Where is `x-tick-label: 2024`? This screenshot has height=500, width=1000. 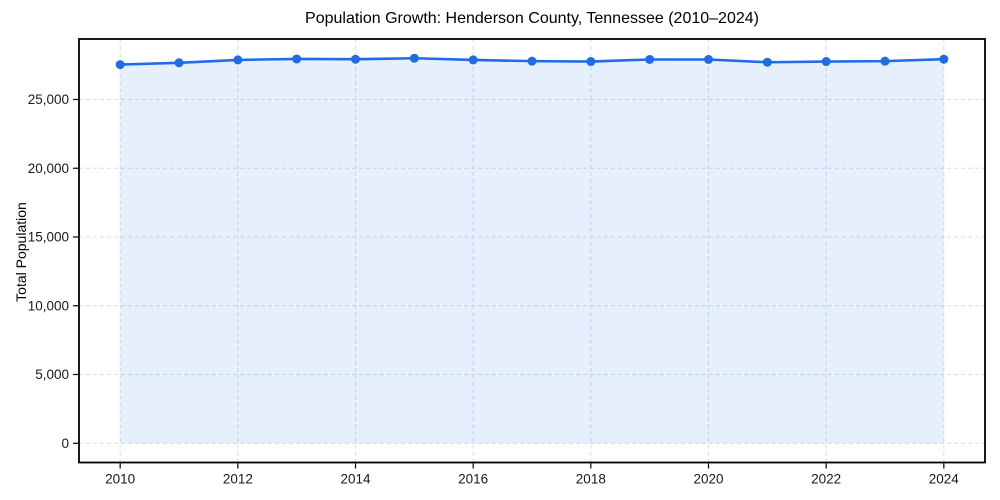 x-tick-label: 2024 is located at coordinates (944, 479).